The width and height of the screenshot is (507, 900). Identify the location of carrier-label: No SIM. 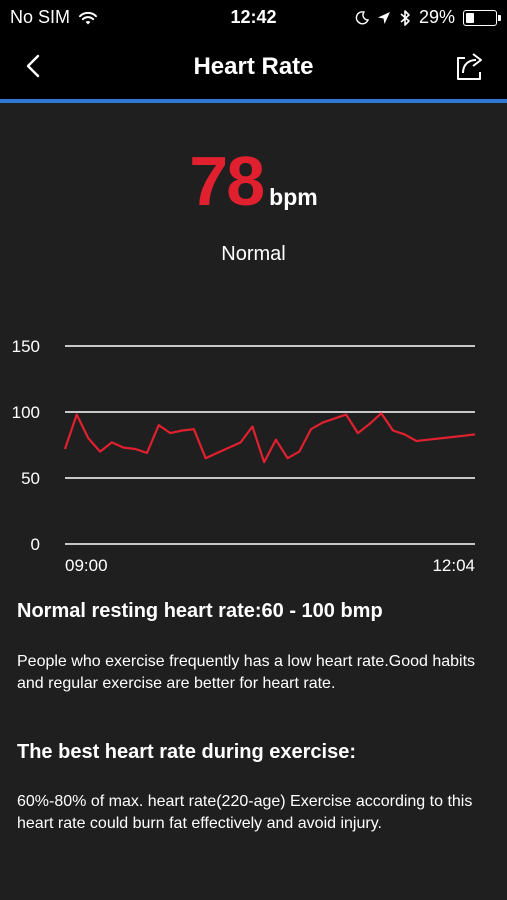
(40, 17).